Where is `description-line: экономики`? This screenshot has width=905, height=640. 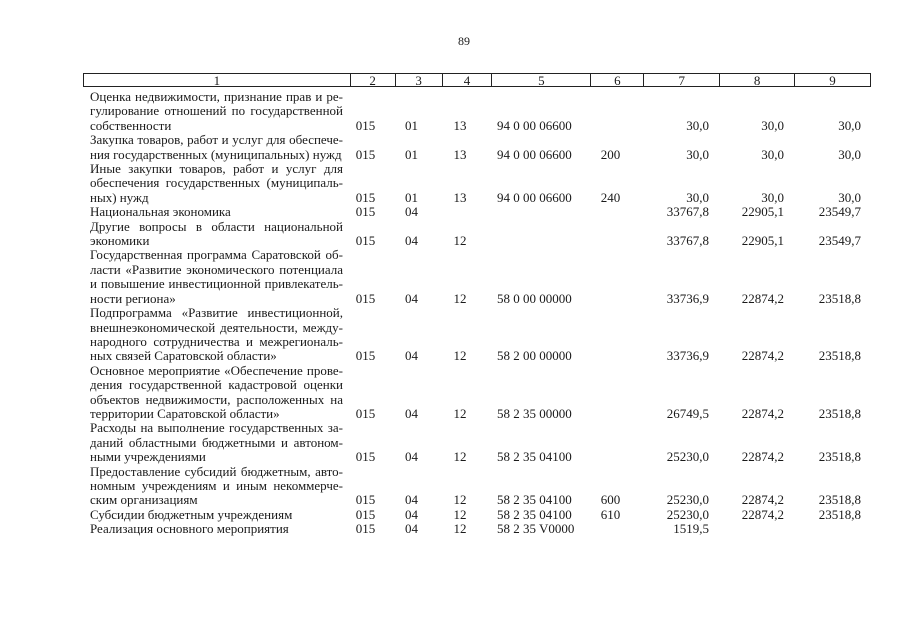
description-line: экономики is located at coordinates (120, 241).